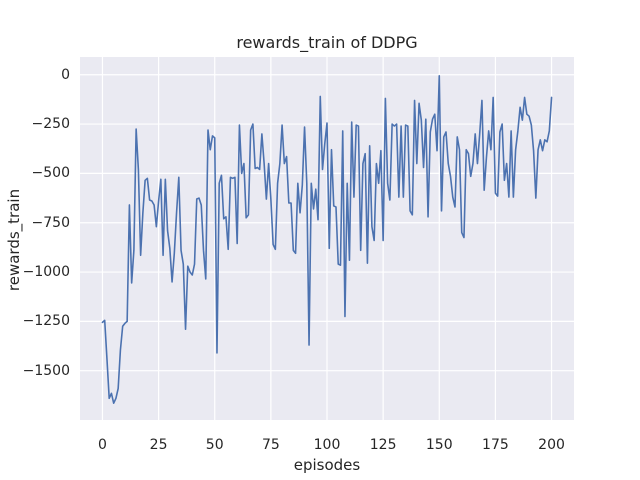 Image resolution: width=640 pixels, height=480 pixels. I want to click on x-tick-label: 100, so click(327, 445).